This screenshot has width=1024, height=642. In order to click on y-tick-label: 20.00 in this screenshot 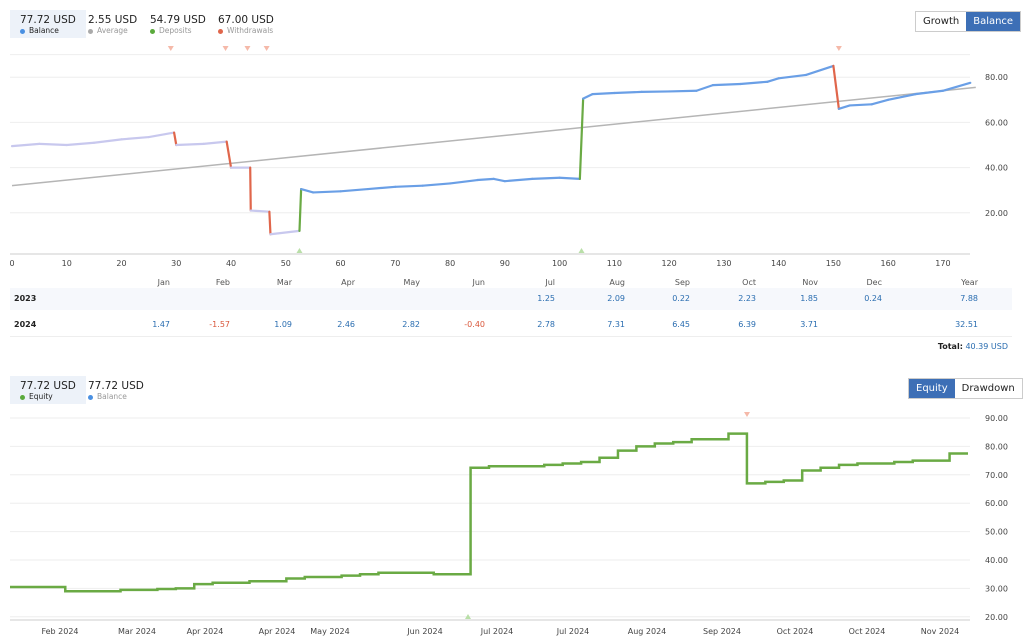, I will do `click(996, 617)`.